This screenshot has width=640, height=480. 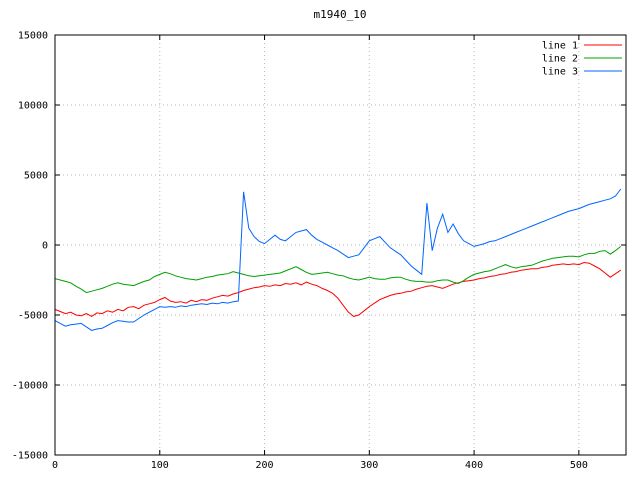 What do you see at coordinates (55, 465) in the screenshot?
I see `x-tick-label: 0` at bounding box center [55, 465].